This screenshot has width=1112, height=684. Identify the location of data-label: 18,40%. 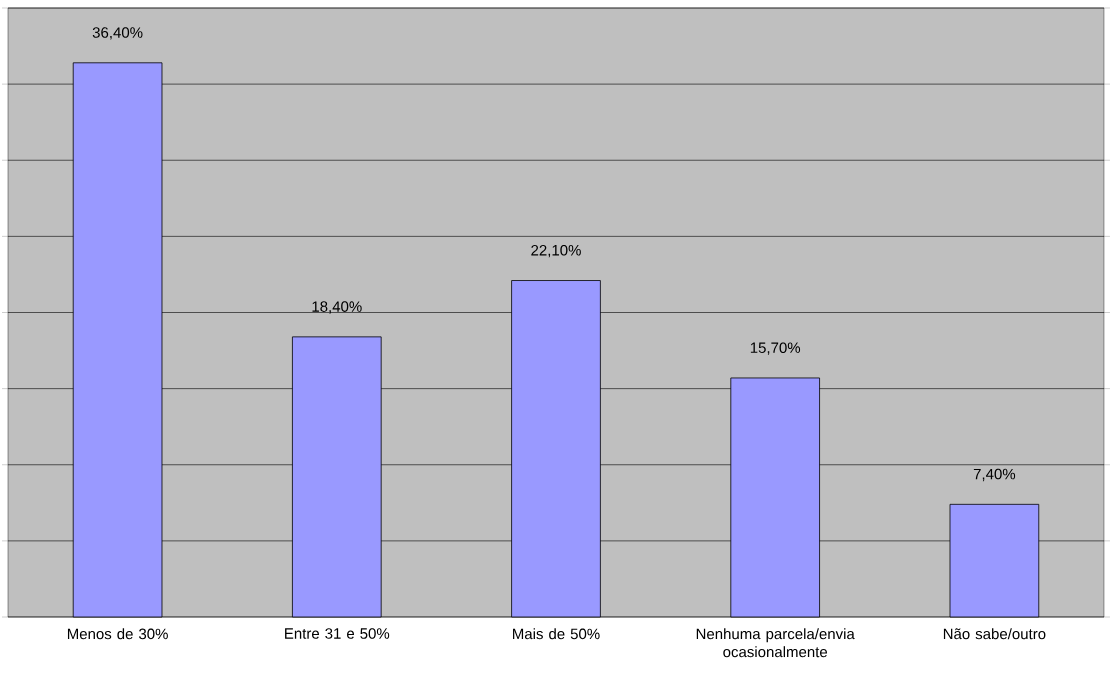
(337, 307).